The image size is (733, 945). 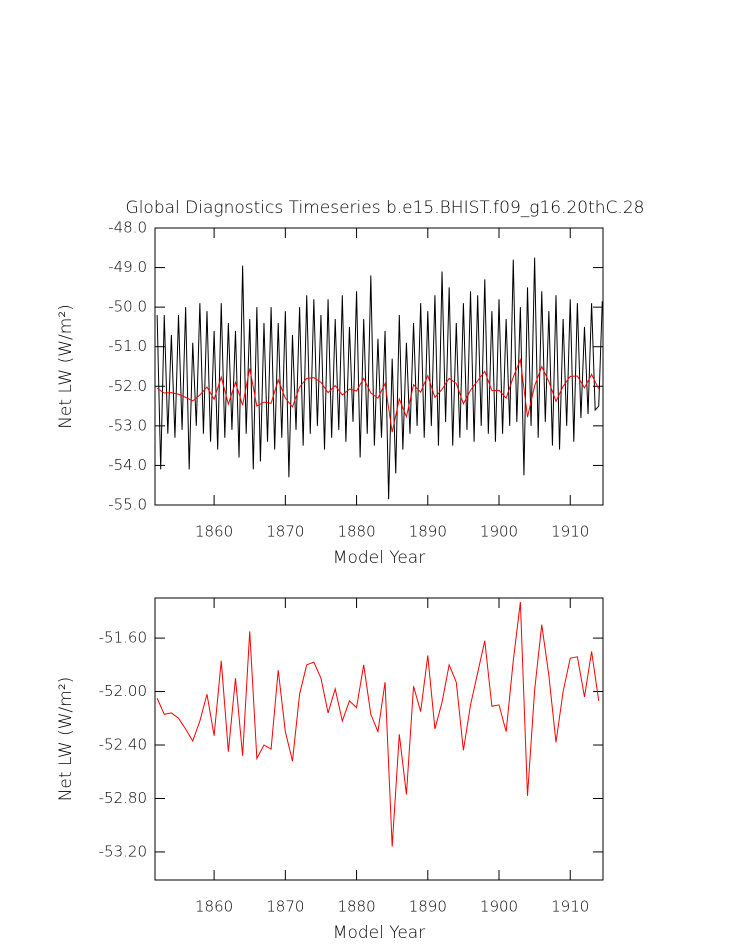 I want to click on y-tick-label: -53.0, so click(x=127, y=425).